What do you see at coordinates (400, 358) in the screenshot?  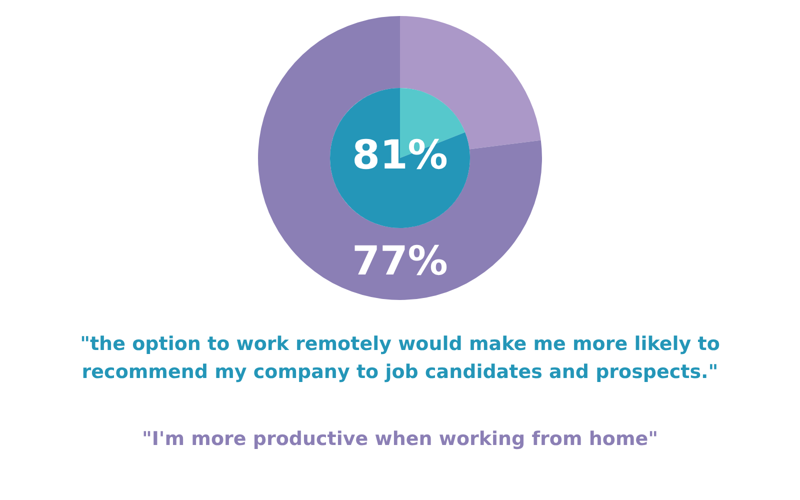 I see `text: "the option to work remotely would make me more likely to recommend my company to job candidates and prospects."` at bounding box center [400, 358].